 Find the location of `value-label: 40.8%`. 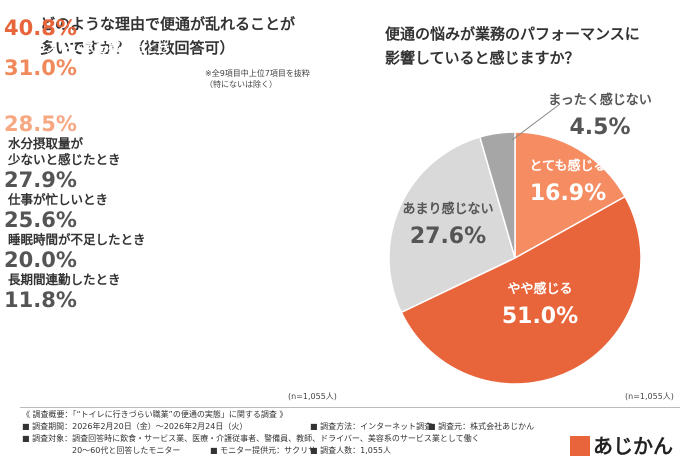

value-label: 40.8% is located at coordinates (40, 28).